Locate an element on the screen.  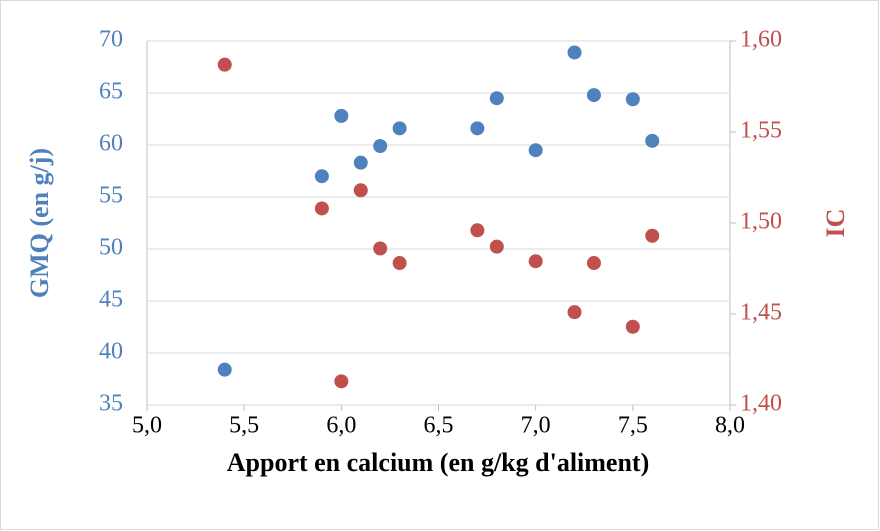
x-axis-title: Apport en calcium (en g/kg d'aliment) is located at coordinates (438, 462).